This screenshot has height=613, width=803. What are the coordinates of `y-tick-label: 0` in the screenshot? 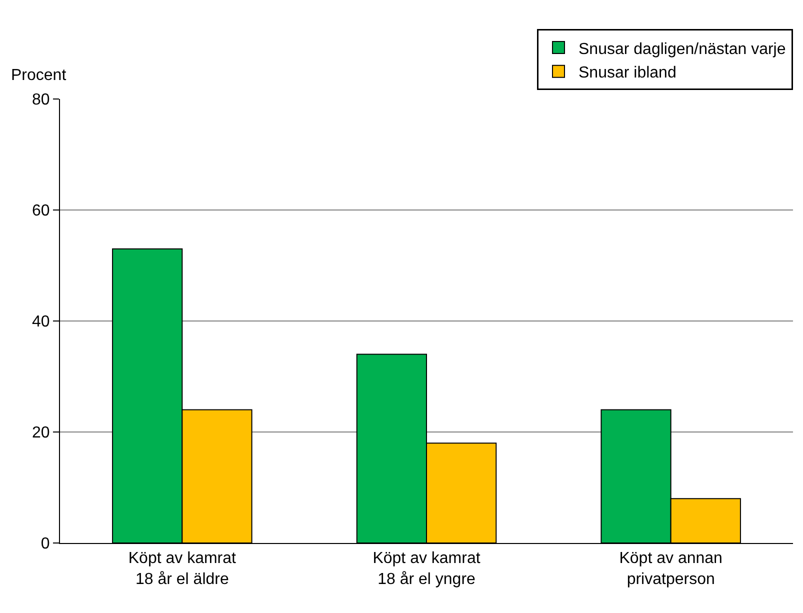 It's located at (45, 544).